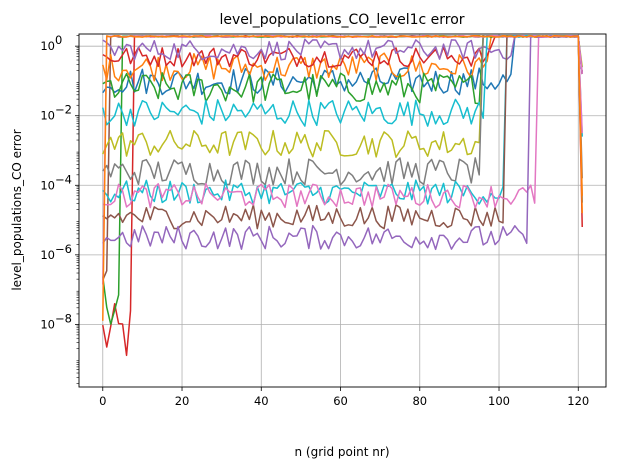 This screenshot has height=470, width=630. What do you see at coordinates (63, 249) in the screenshot?
I see `y-tick-label-exponent: −6` at bounding box center [63, 249].